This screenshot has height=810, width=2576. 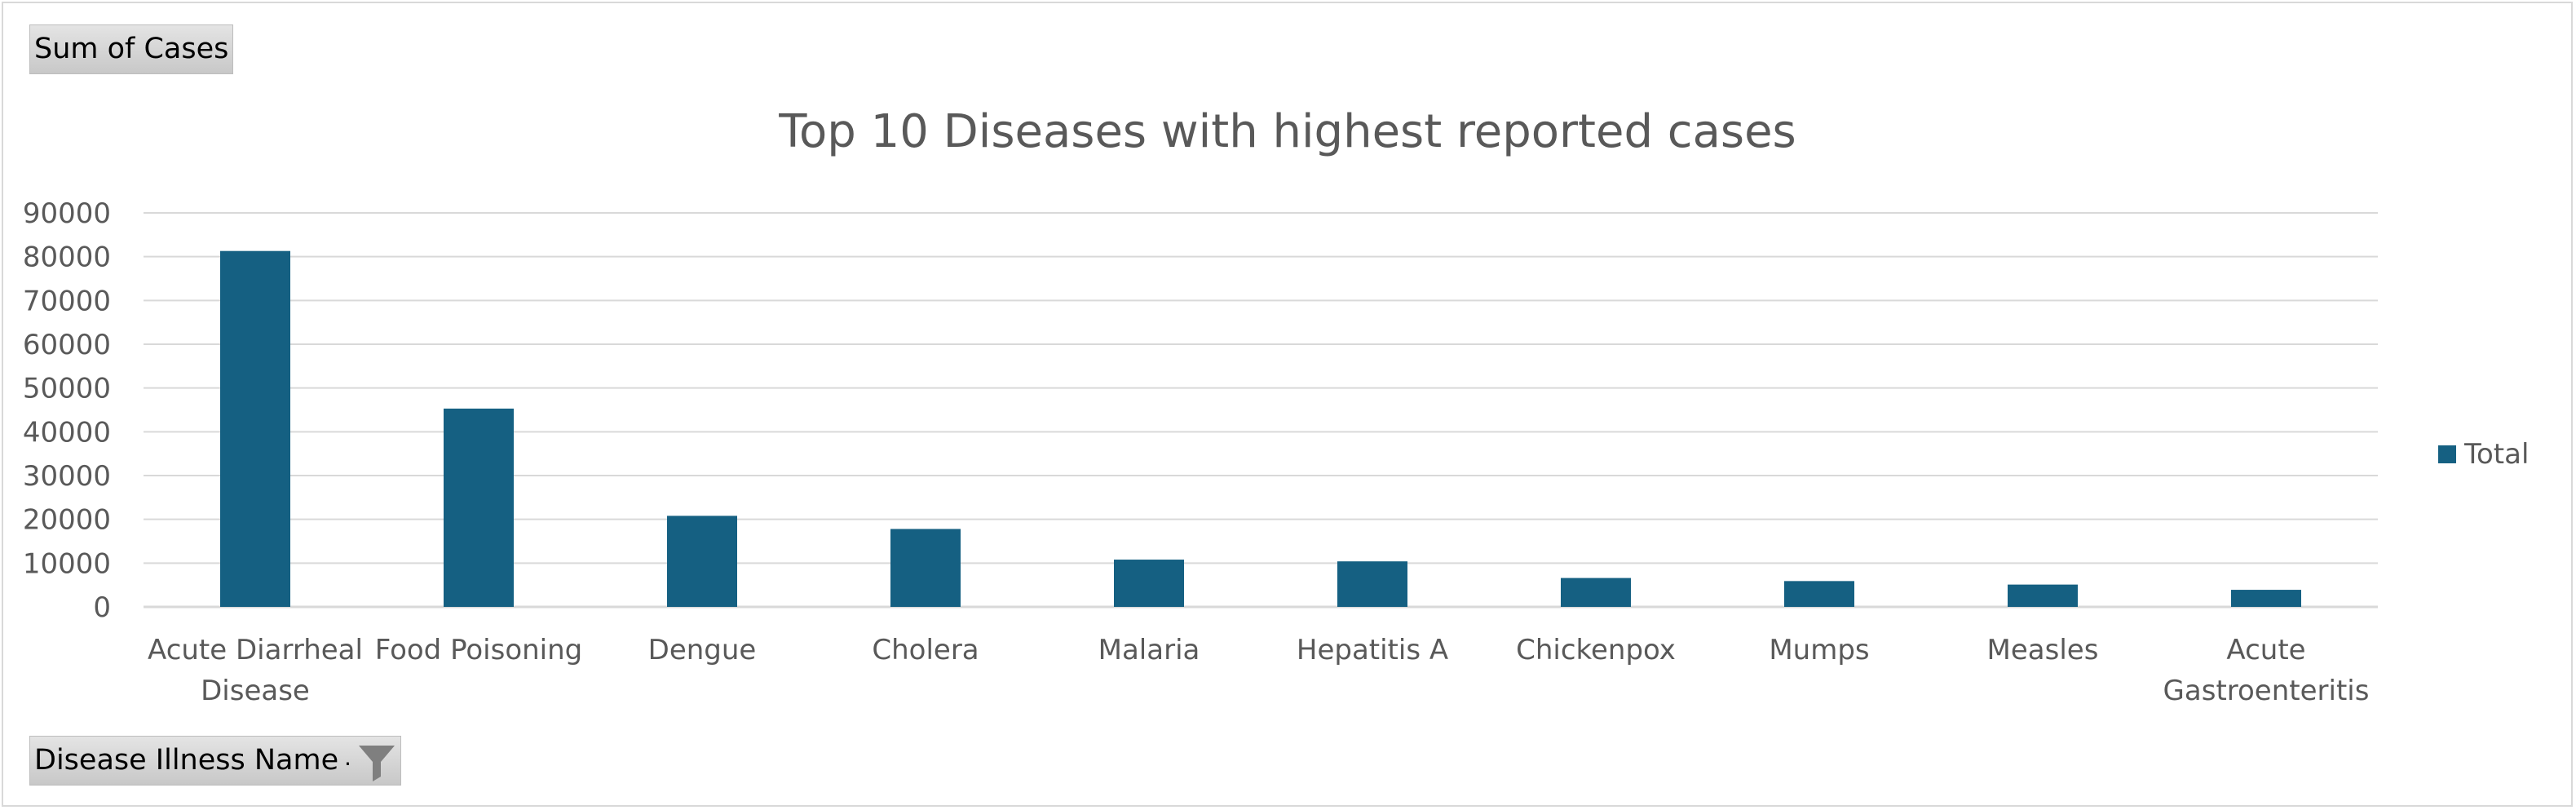 I want to click on x-tick-label: Disease, so click(x=255, y=691).